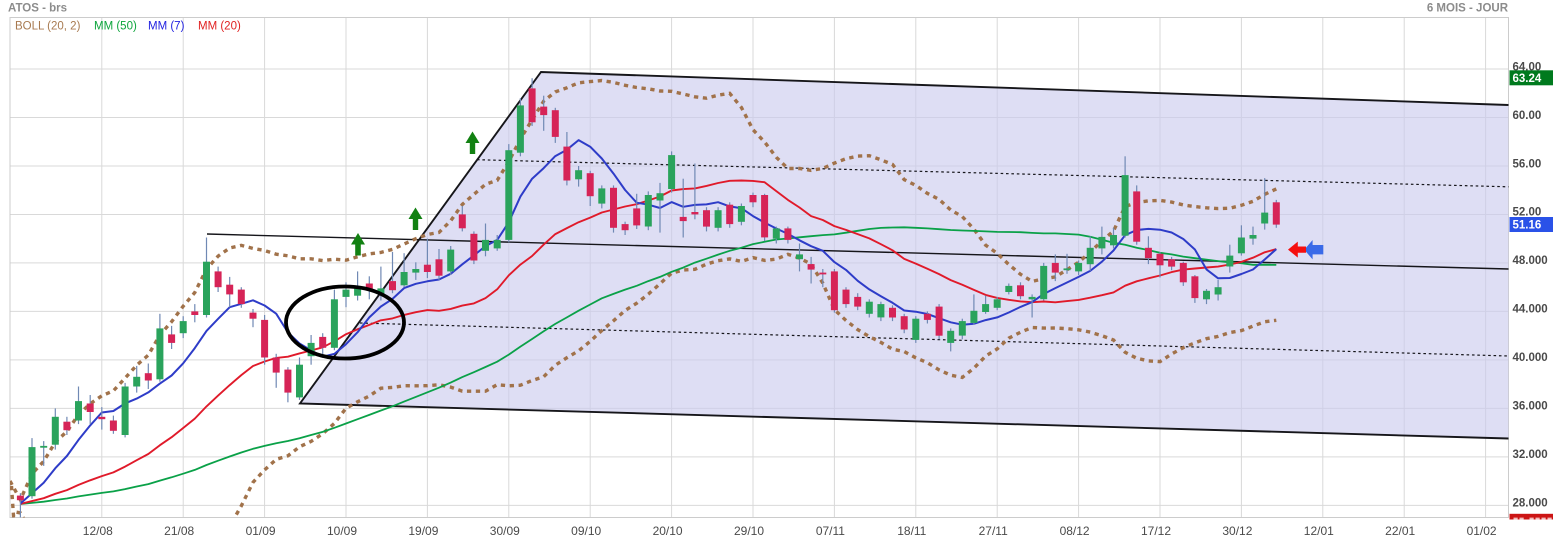 This screenshot has height=541, width=1553. Describe the element at coordinates (1482, 531) in the screenshot. I see `svg-text: 01/02` at that location.